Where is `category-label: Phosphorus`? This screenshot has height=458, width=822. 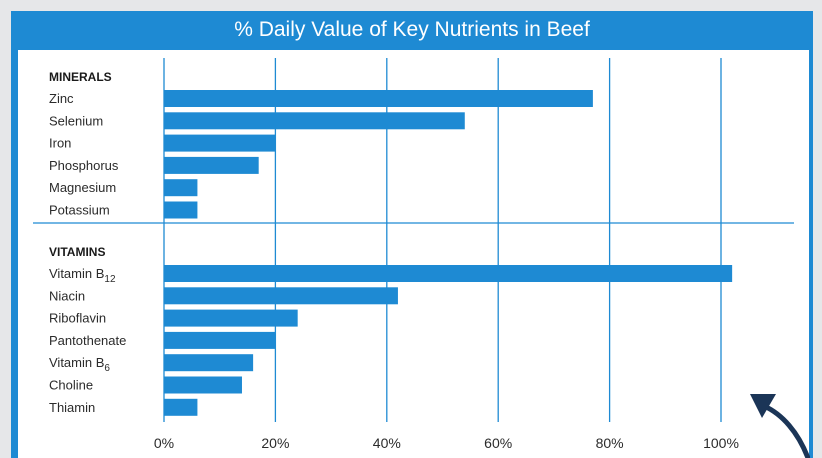 category-label: Phosphorus is located at coordinates (84, 165).